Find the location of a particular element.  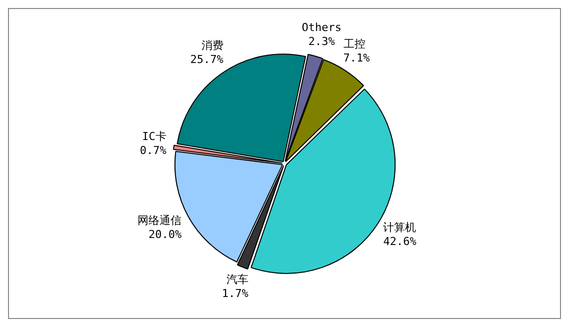

slice-label: Others is located at coordinates (322, 27).